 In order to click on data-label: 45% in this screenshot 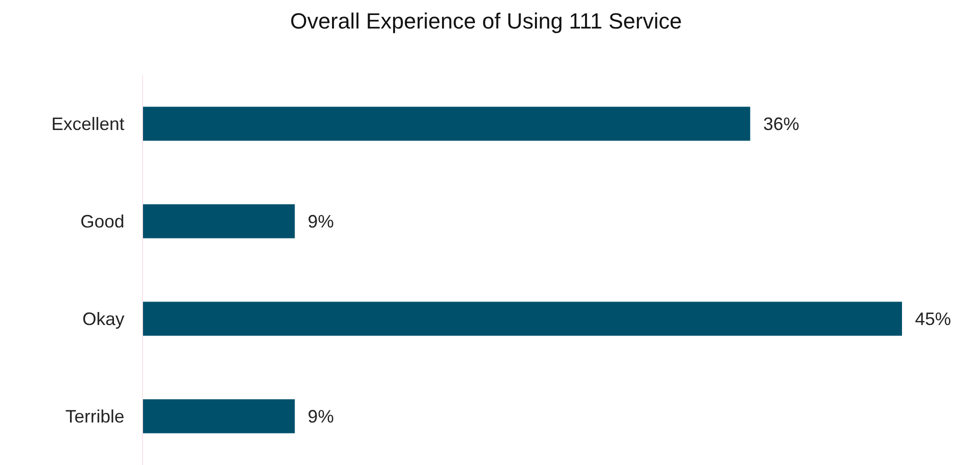, I will do `click(928, 318)`.